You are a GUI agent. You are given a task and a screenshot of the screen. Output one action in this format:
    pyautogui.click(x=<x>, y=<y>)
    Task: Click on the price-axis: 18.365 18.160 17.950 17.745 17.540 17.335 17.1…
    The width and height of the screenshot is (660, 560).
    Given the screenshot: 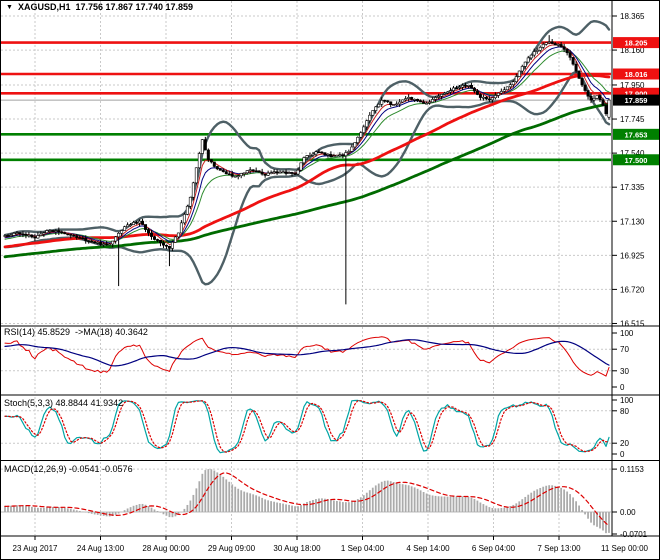 What is the action you would take?
    pyautogui.click(x=635, y=275)
    